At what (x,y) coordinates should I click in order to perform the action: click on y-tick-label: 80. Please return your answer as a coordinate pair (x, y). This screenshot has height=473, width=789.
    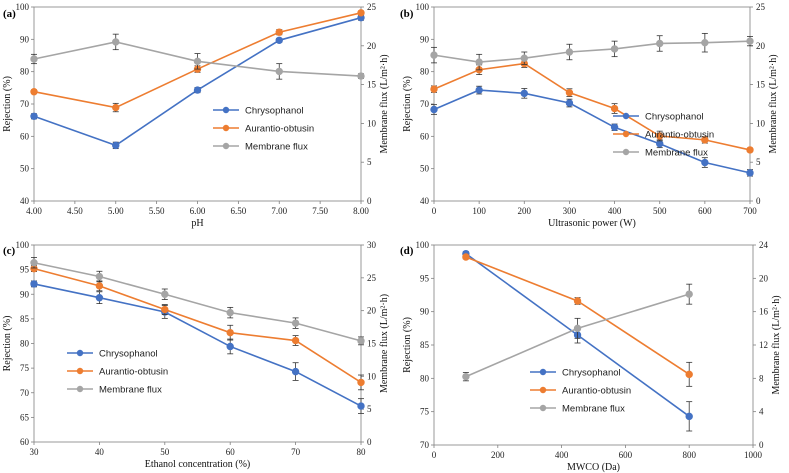
    Looking at the image, I should click on (425, 72).